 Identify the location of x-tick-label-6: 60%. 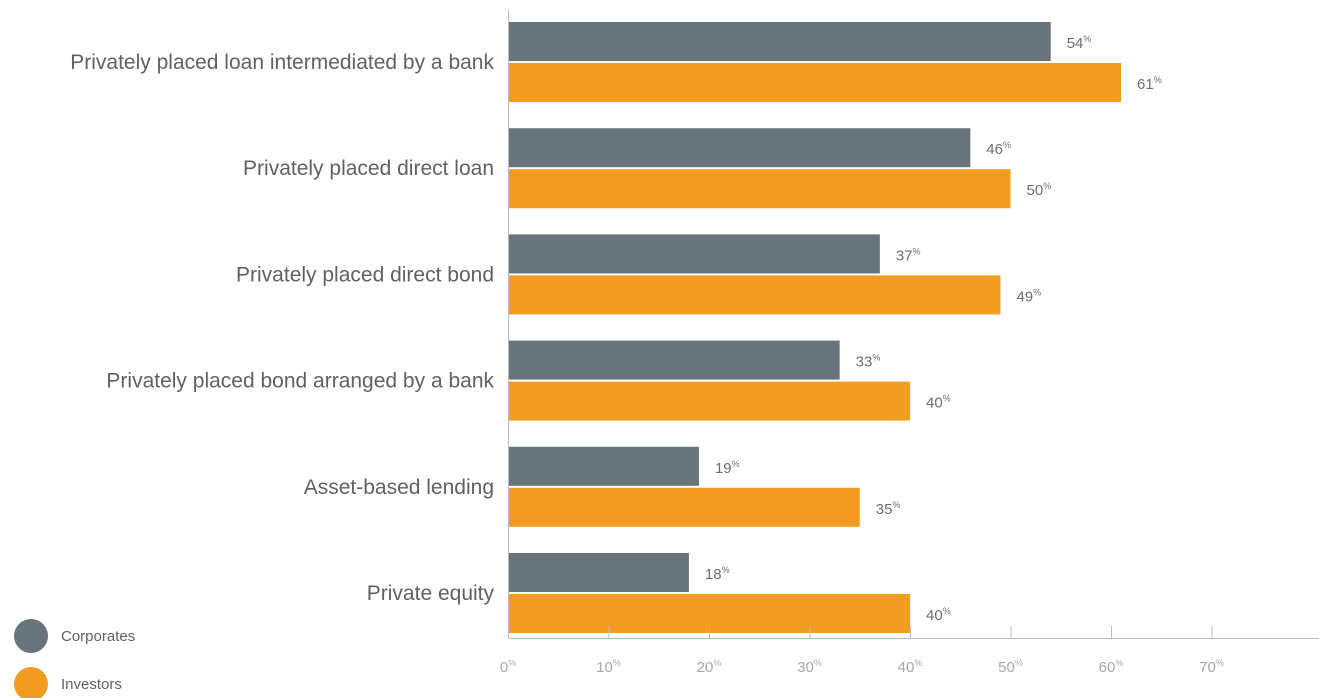
(1111, 667).